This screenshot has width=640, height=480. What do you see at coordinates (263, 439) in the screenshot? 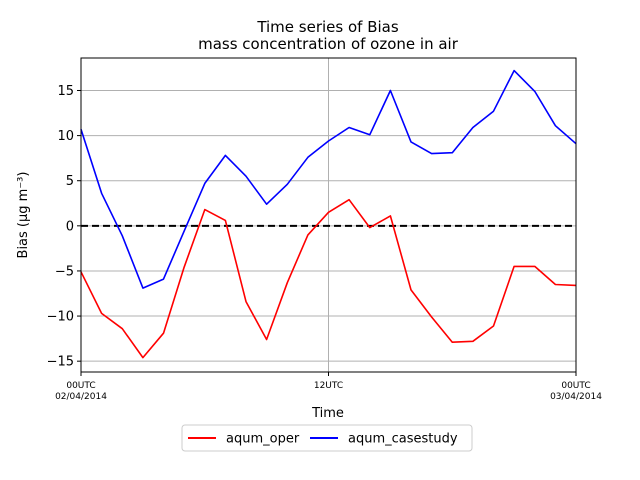
I see `legend-label-aqum_oper: aqum_oper` at bounding box center [263, 439].